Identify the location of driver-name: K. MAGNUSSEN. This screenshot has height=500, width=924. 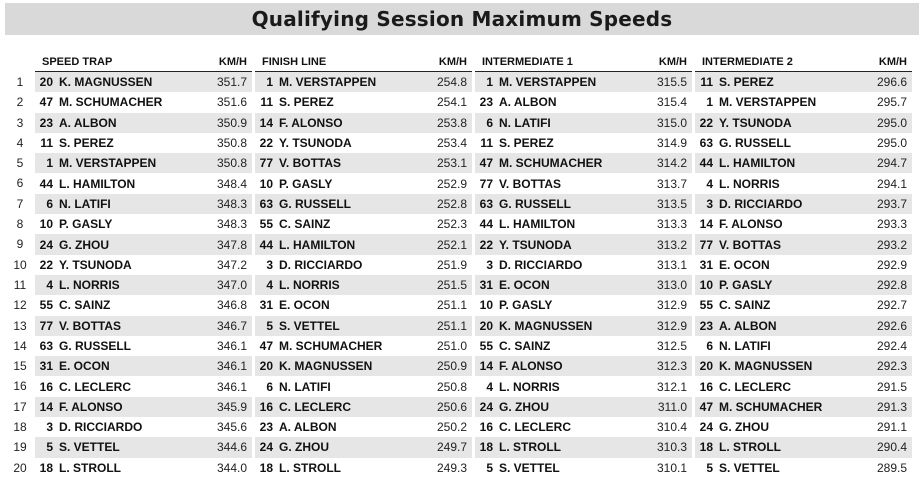
(106, 82).